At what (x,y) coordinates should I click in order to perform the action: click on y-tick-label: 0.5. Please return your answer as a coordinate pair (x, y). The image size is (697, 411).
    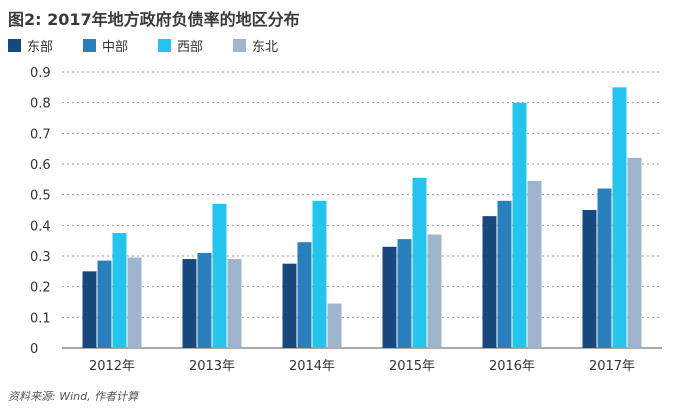
    Looking at the image, I should click on (40, 196).